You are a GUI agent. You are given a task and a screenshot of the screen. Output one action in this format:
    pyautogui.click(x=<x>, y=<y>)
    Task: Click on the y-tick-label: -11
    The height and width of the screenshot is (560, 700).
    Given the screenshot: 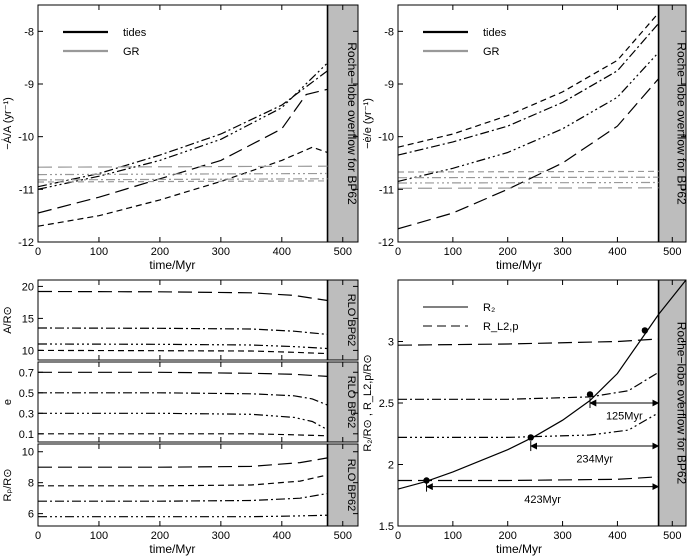 What is the action you would take?
    pyautogui.click(x=26, y=190)
    